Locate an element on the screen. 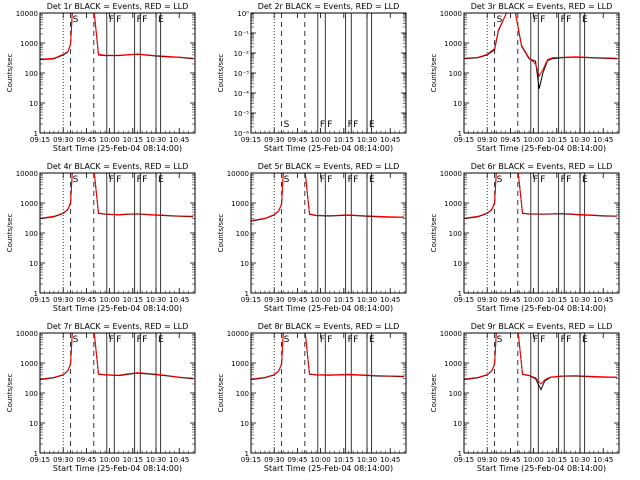 This screenshot has width=640, height=480. panel-title: Det 3r BLACK = Events, RED = LLD is located at coordinates (542, 6).